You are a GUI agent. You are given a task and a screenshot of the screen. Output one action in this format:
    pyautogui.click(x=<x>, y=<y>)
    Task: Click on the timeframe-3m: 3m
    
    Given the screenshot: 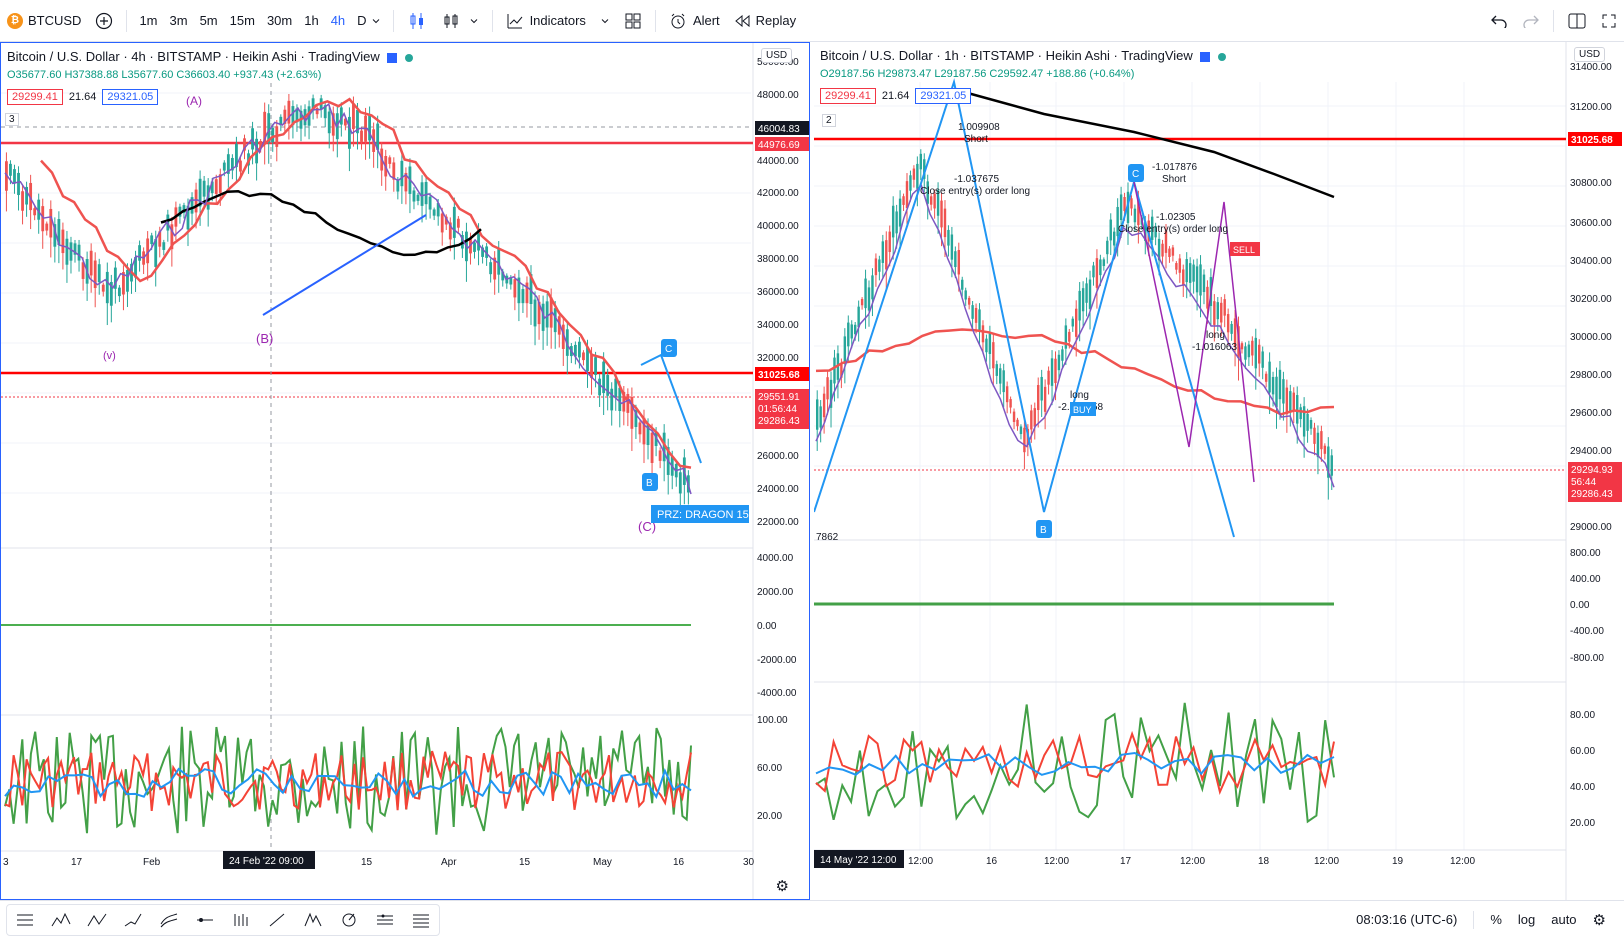 What is the action you would take?
    pyautogui.click(x=178, y=20)
    